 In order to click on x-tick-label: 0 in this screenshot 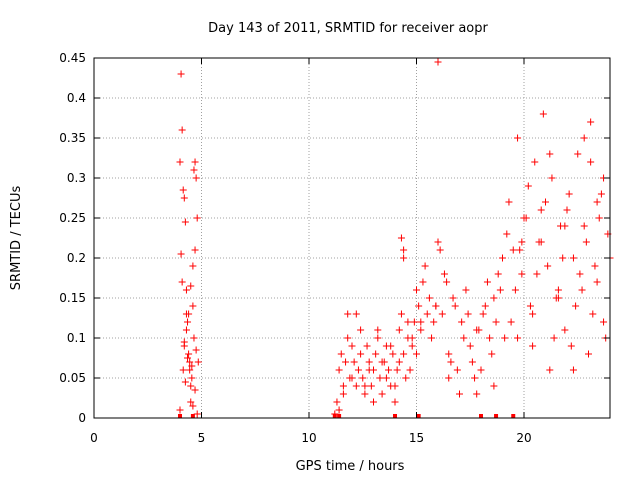, I will do `click(94, 438)`.